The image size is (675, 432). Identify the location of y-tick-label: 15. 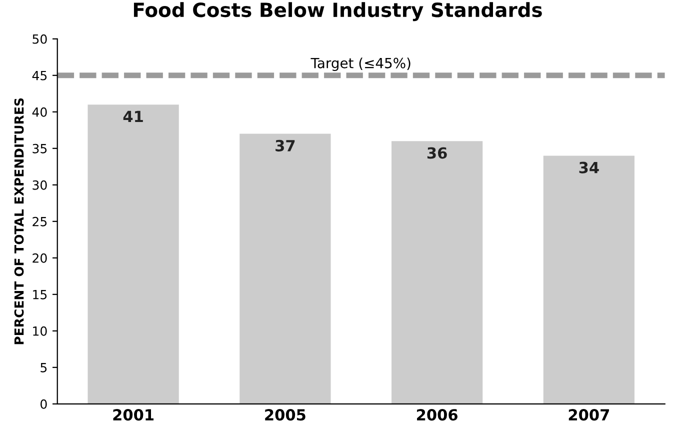
(40, 295).